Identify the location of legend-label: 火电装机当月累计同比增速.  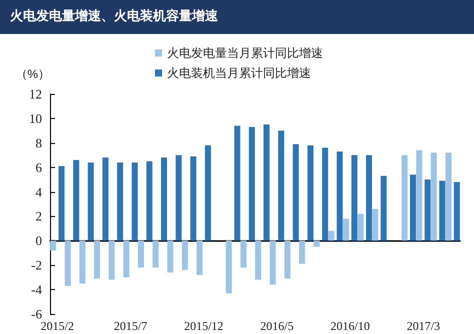
(239, 73).